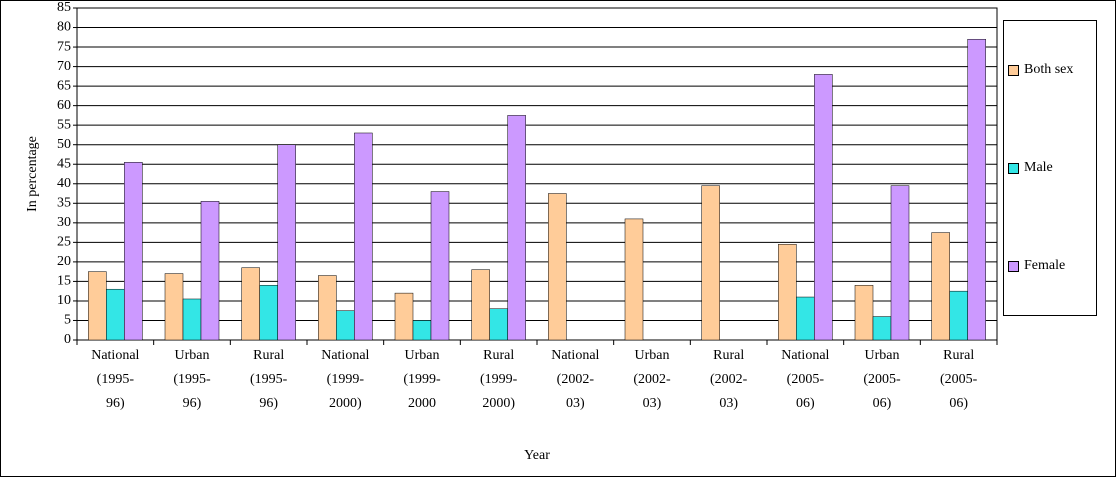  I want to click on legend-item: Both sex, so click(1050, 70).